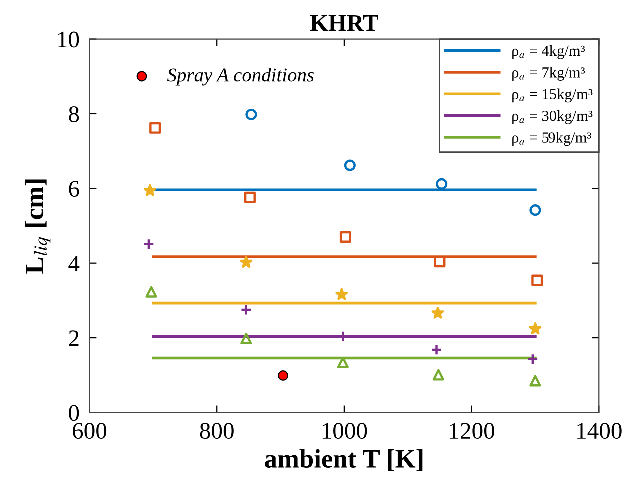 Image resolution: width=632 pixels, height=485 pixels. What do you see at coordinates (600, 431) in the screenshot?
I see `x-tick-label: 1400` at bounding box center [600, 431].